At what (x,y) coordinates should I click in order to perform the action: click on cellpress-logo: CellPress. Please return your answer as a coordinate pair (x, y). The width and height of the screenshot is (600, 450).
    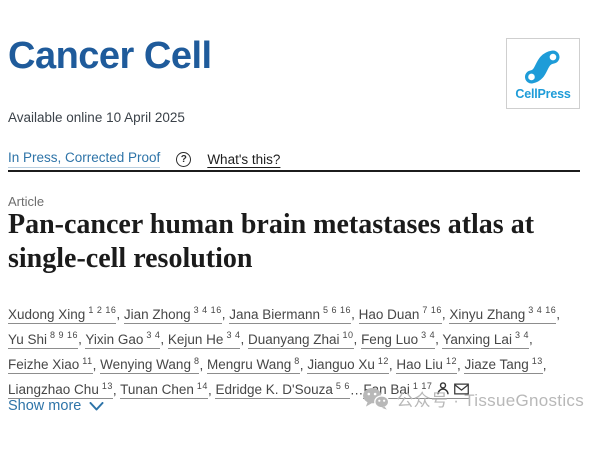
    Looking at the image, I should click on (543, 73).